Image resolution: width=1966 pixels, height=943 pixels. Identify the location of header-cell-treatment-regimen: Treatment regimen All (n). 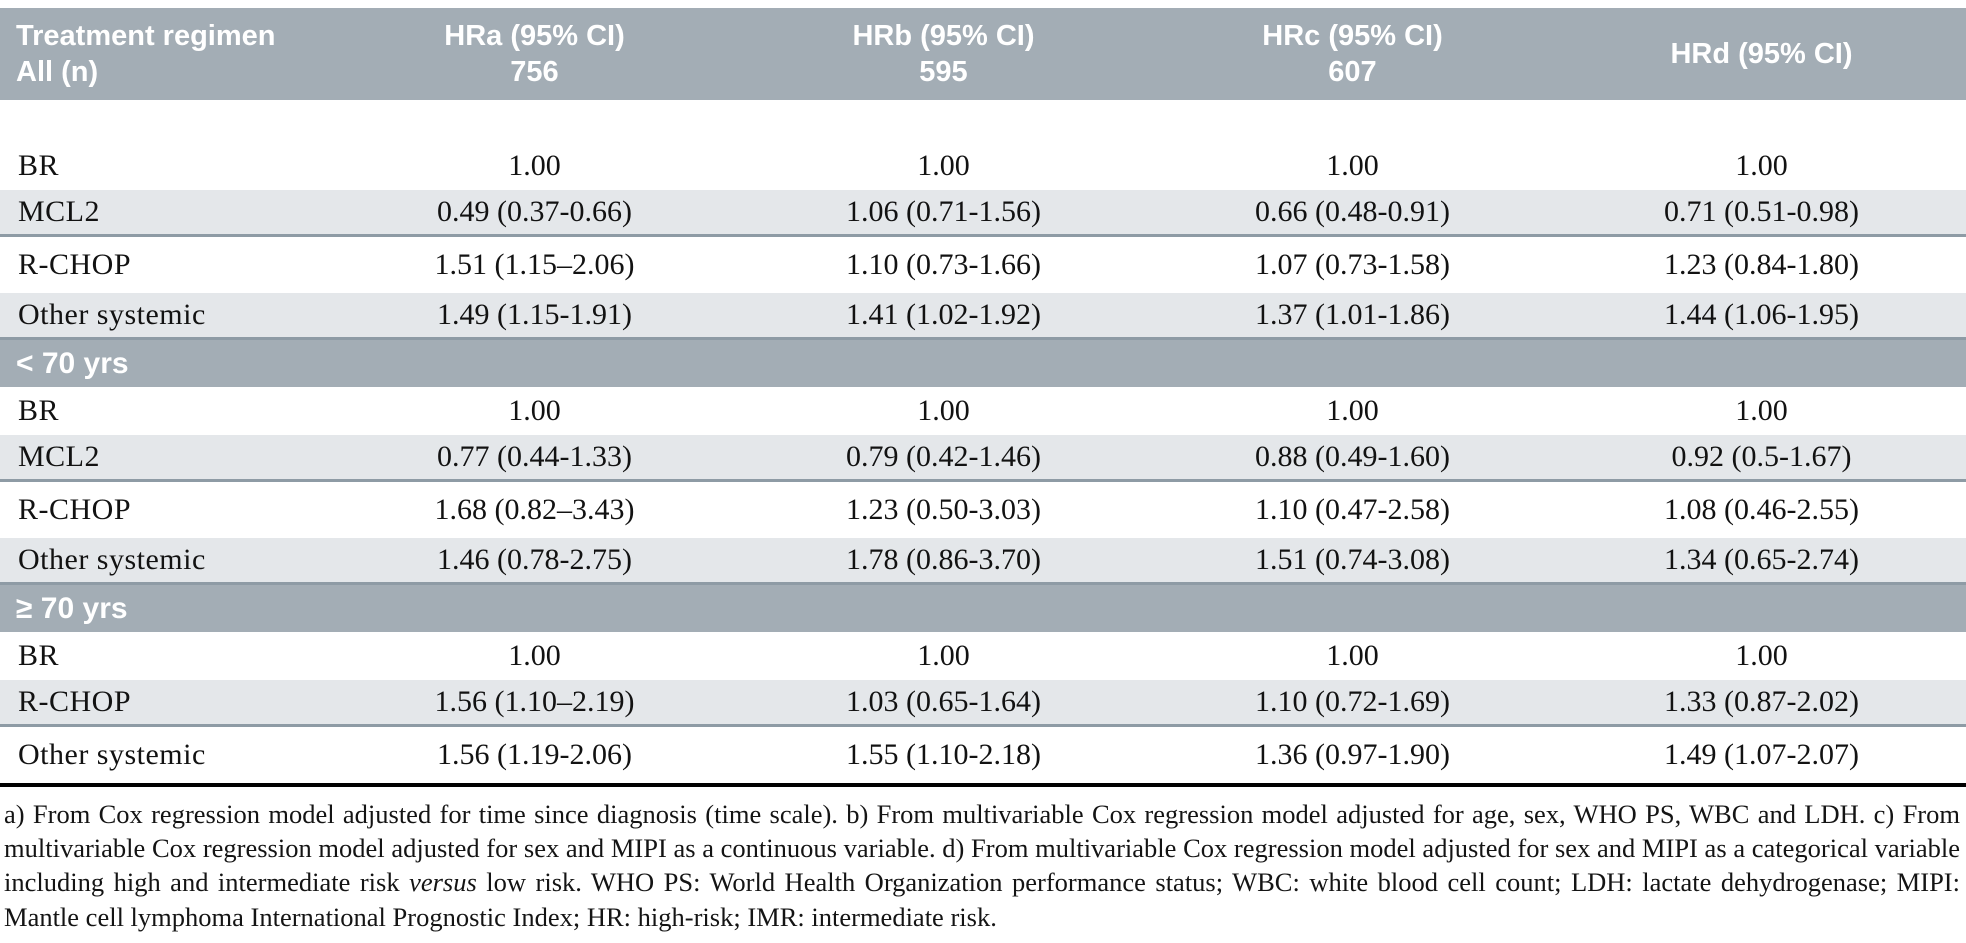
(165, 54).